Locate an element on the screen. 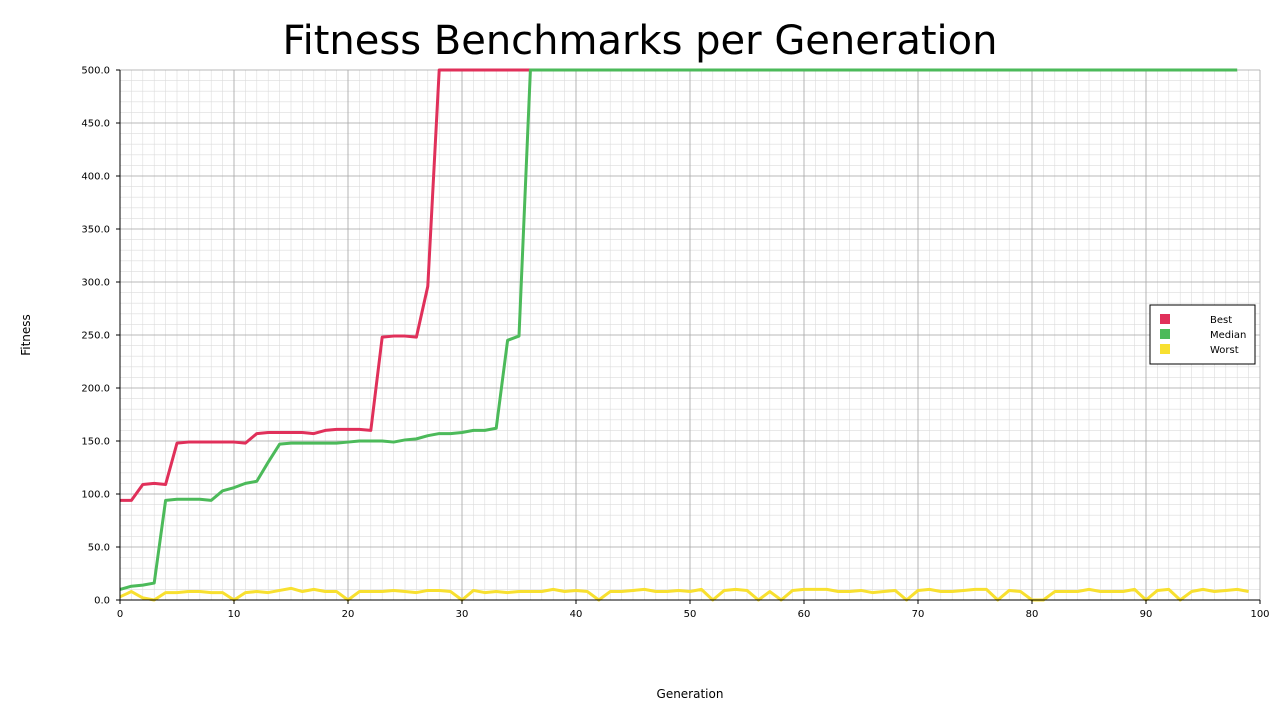 This screenshot has height=720, width=1280. y-tick-label: 200.0 is located at coordinates (95, 389).